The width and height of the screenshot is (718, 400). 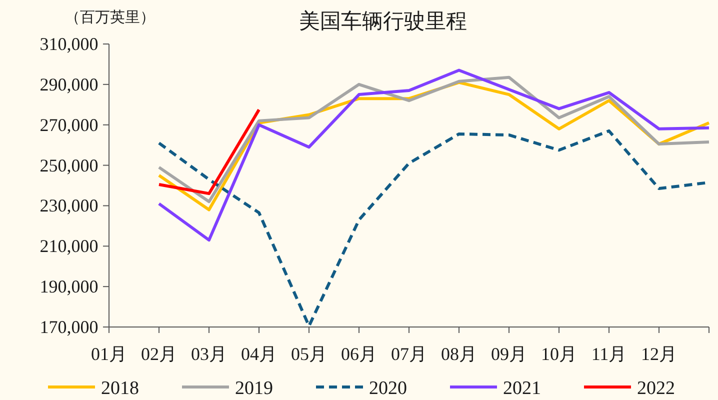 I want to click on x-tick-label: 01月, so click(x=109, y=354).